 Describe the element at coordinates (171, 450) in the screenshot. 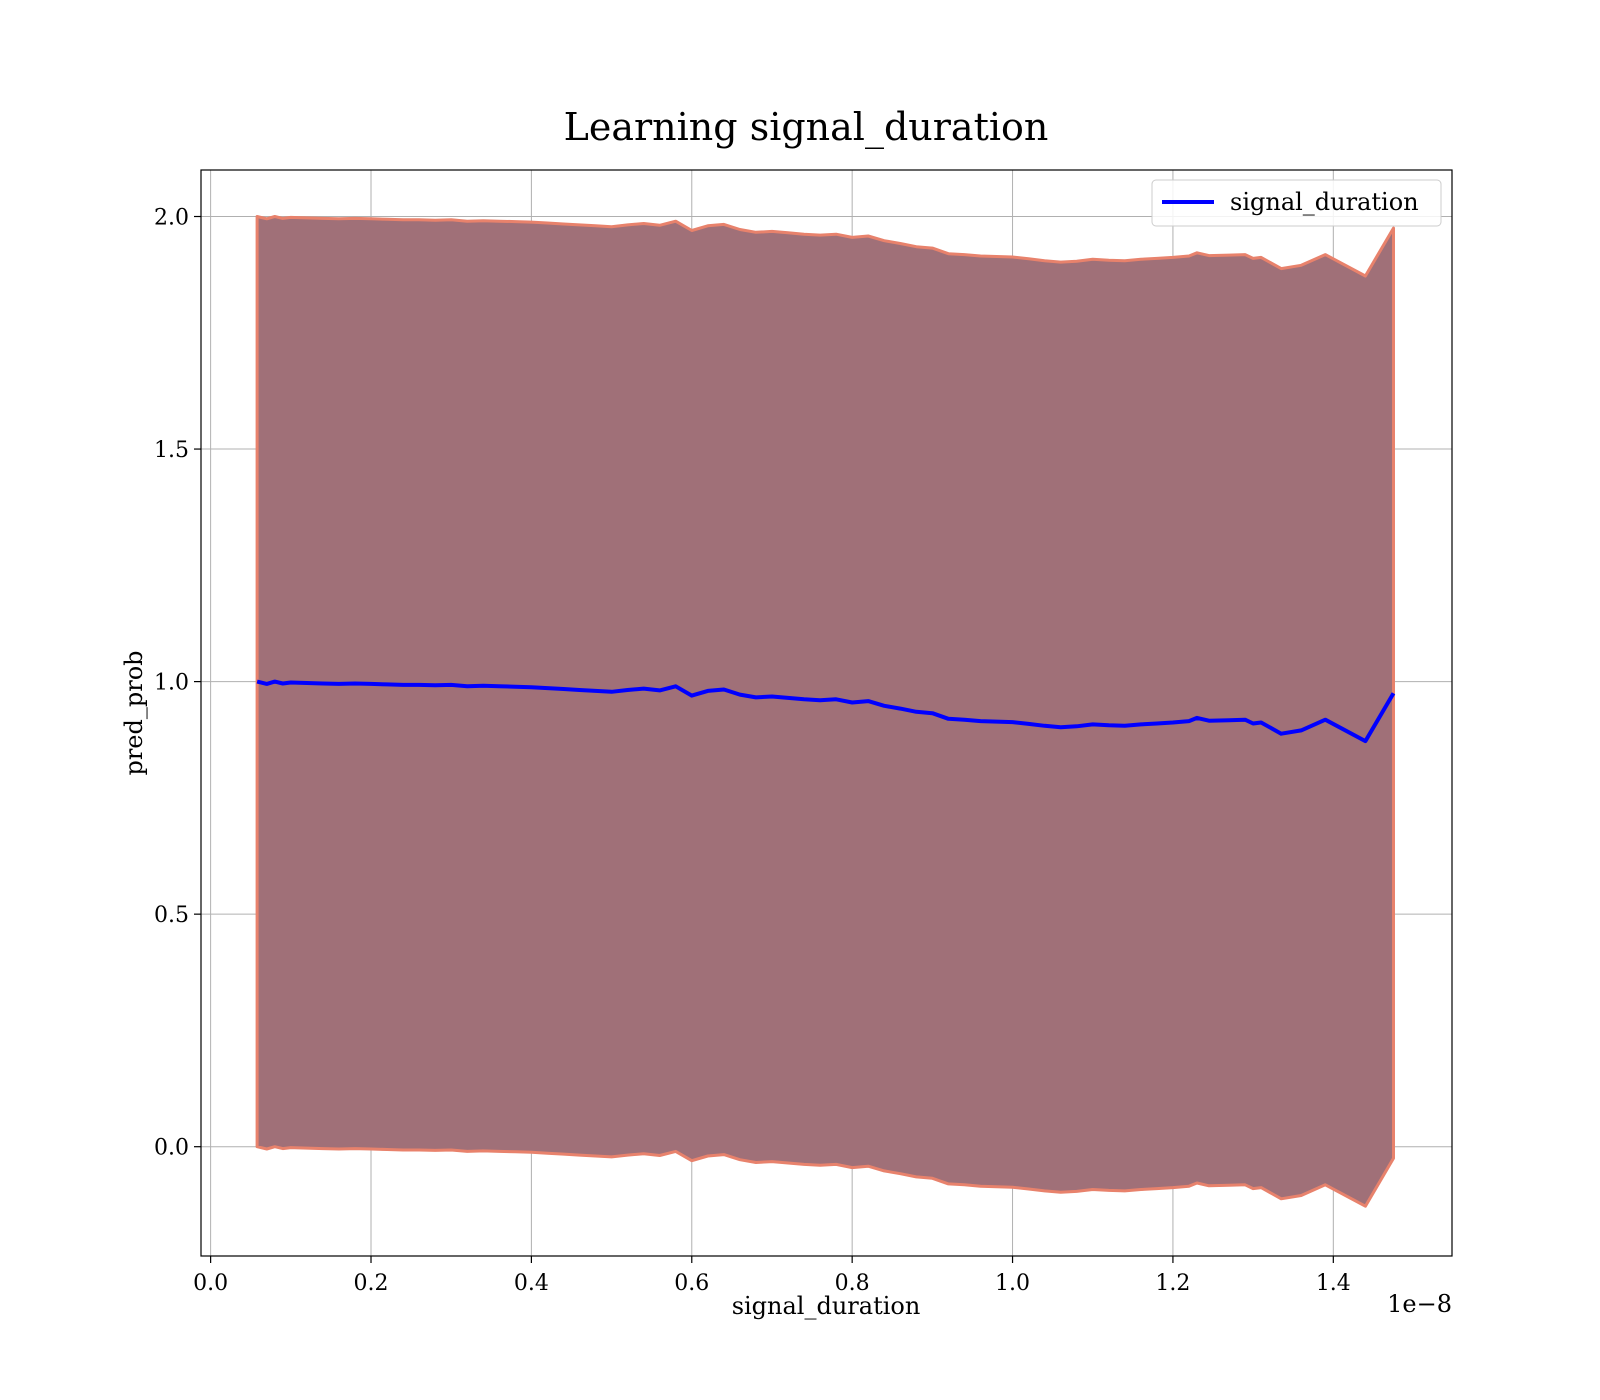

I see `y-tick-label: 1.5` at that location.